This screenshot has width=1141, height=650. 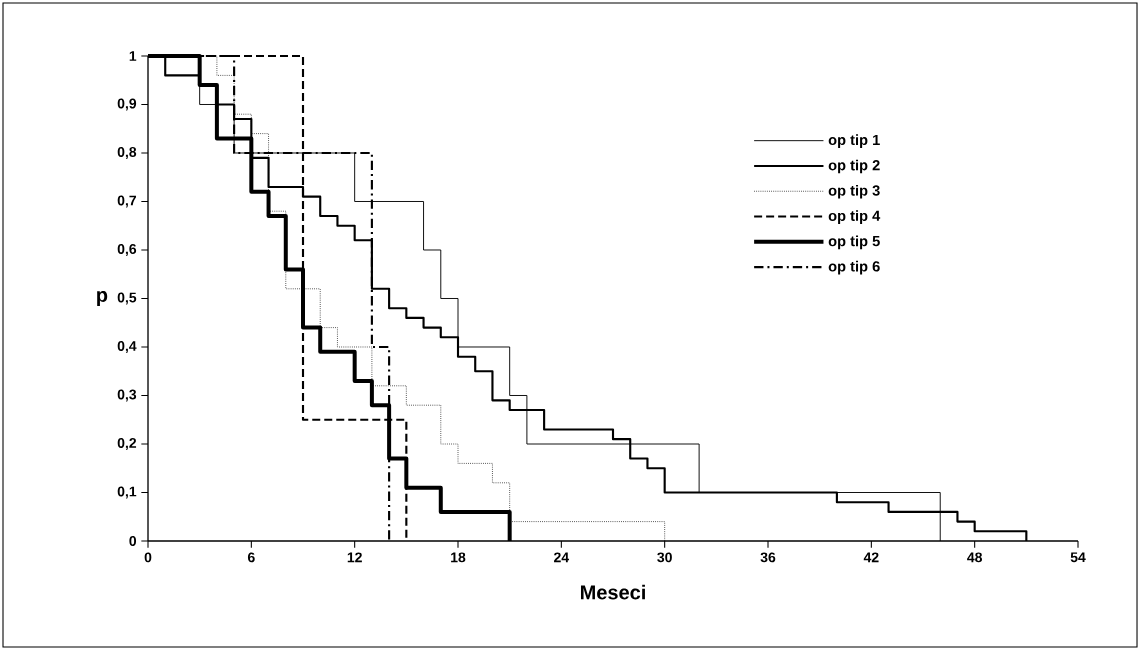 What do you see at coordinates (975, 557) in the screenshot?
I see `x-tick-label: 48` at bounding box center [975, 557].